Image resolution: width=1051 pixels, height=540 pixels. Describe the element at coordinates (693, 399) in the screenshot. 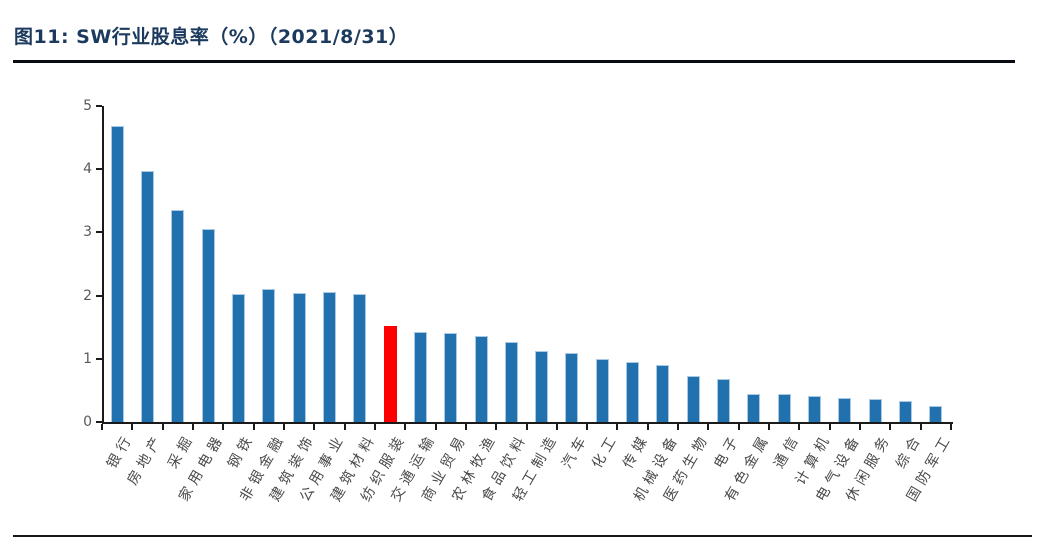

I see `bar-医药生物` at that location.